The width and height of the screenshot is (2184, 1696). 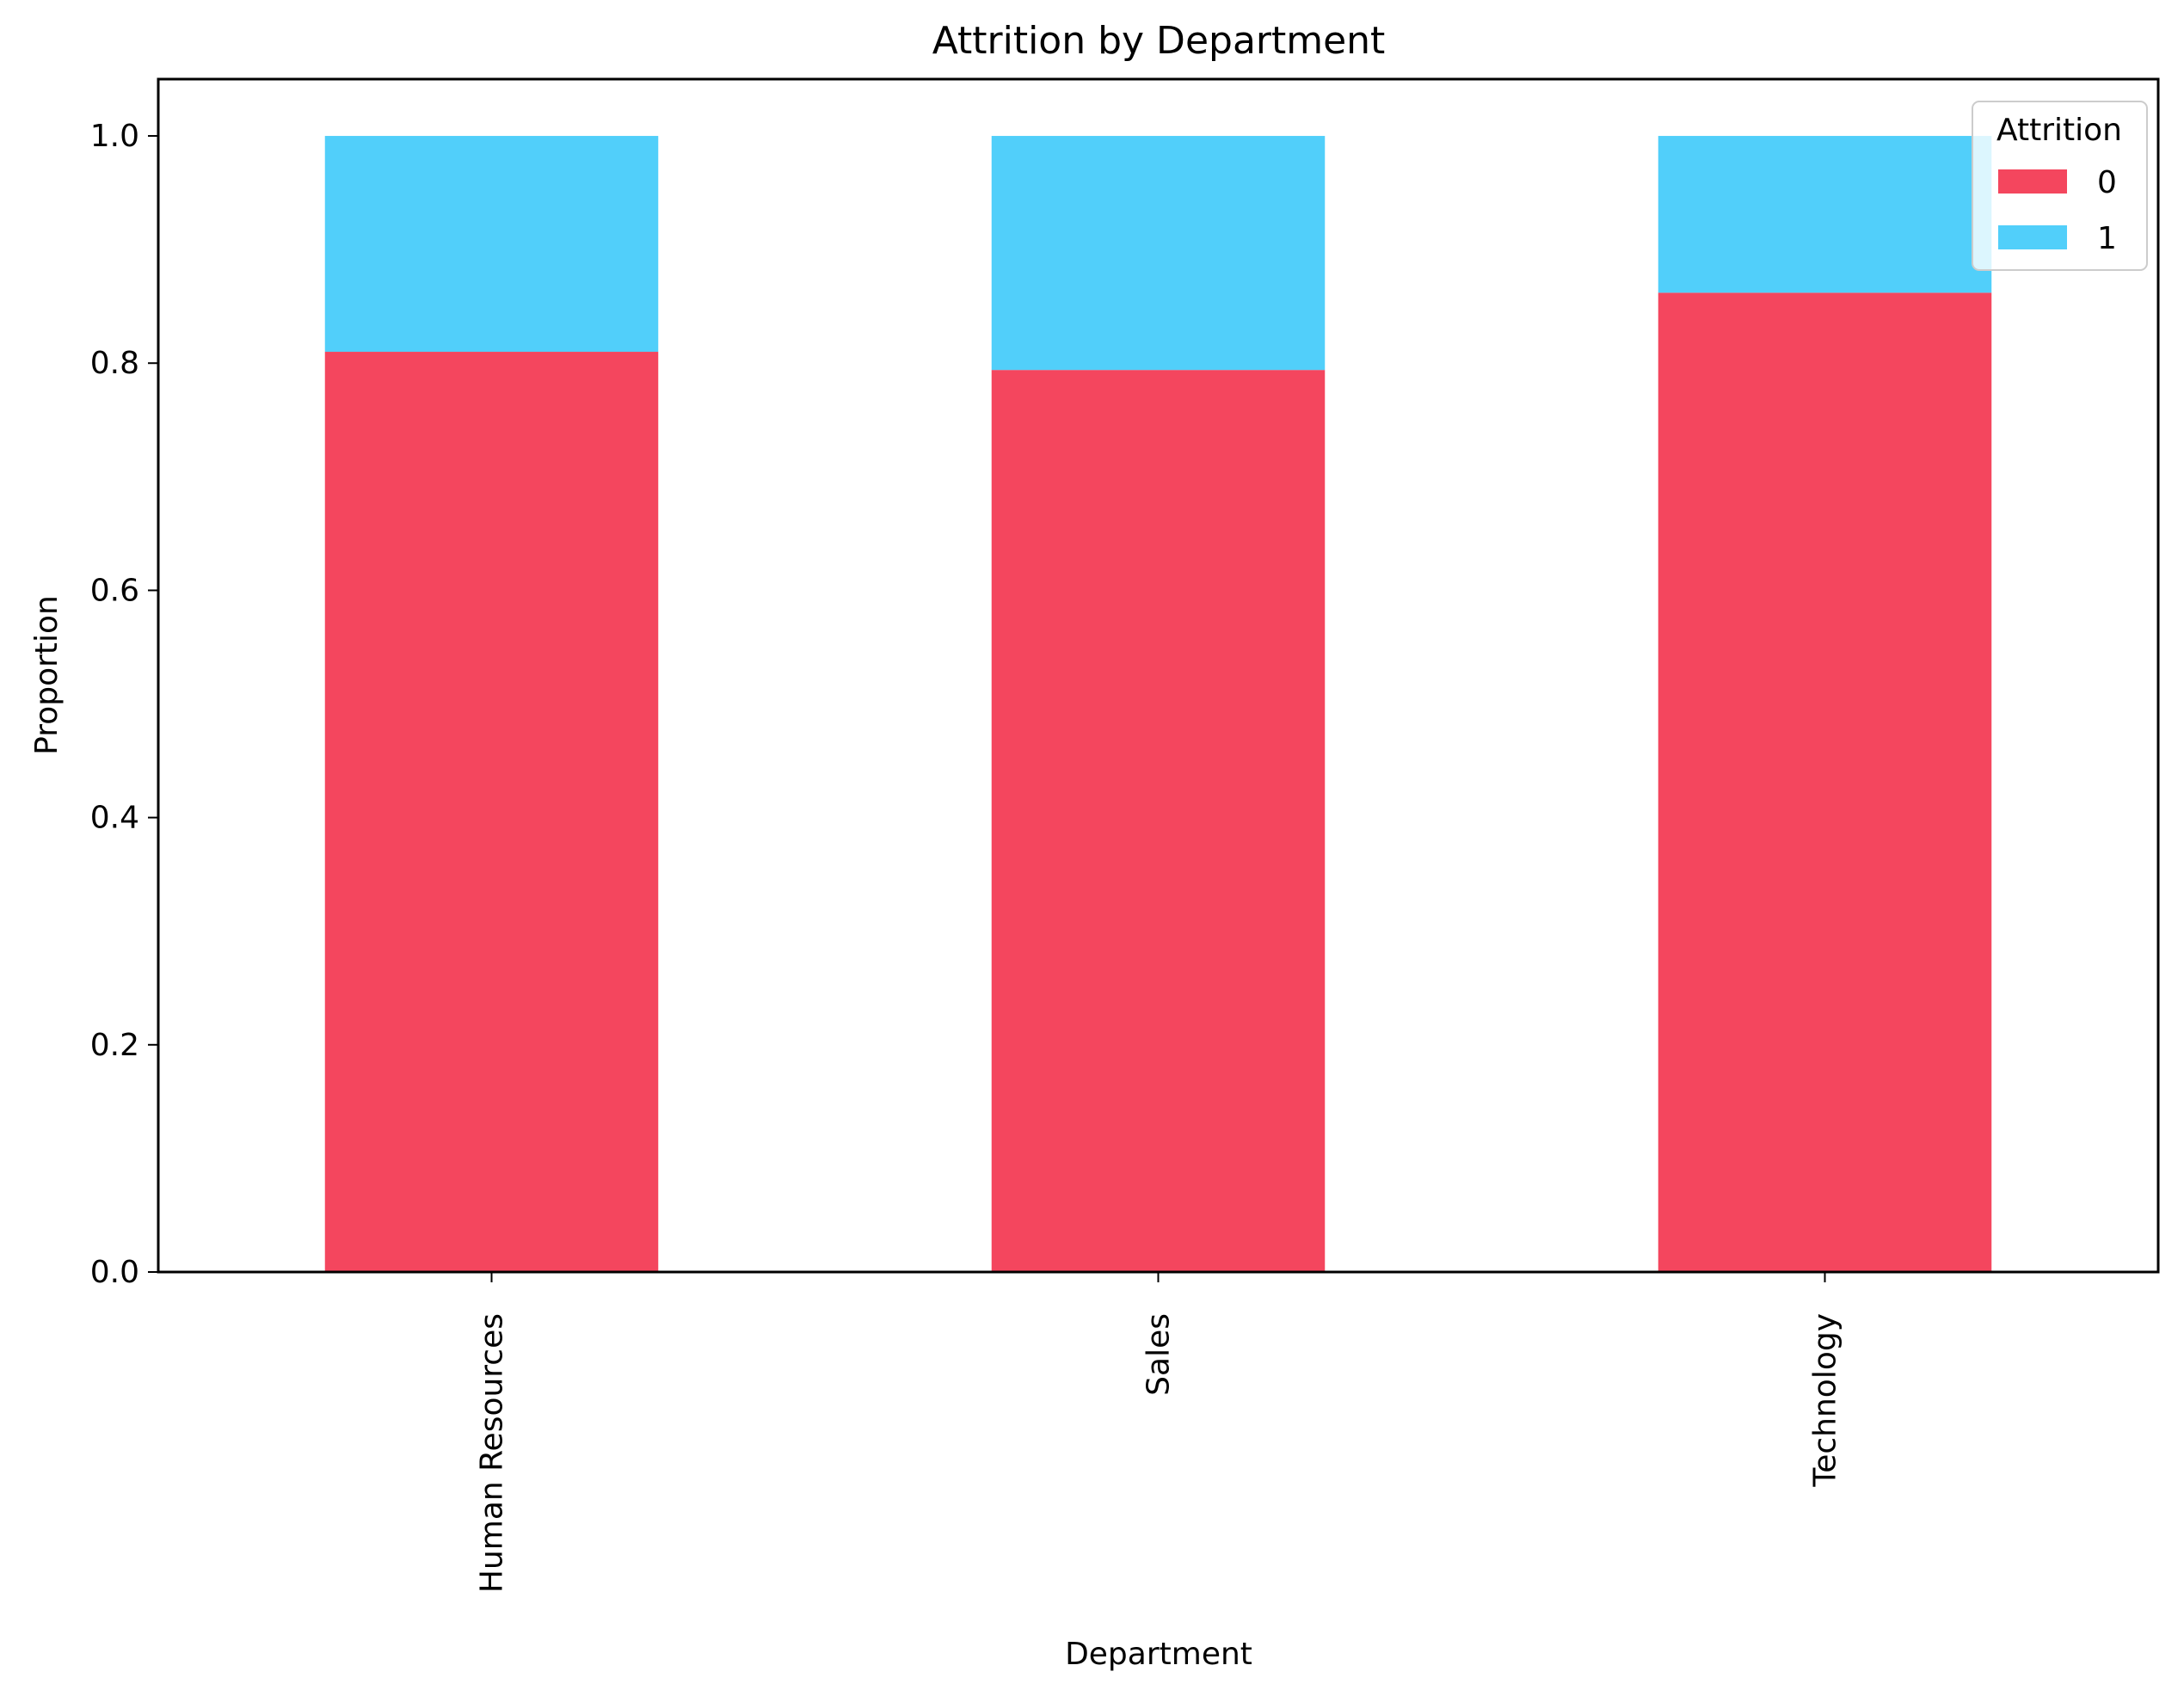 I want to click on chart-title: Attrition by Department, so click(x=1159, y=41).